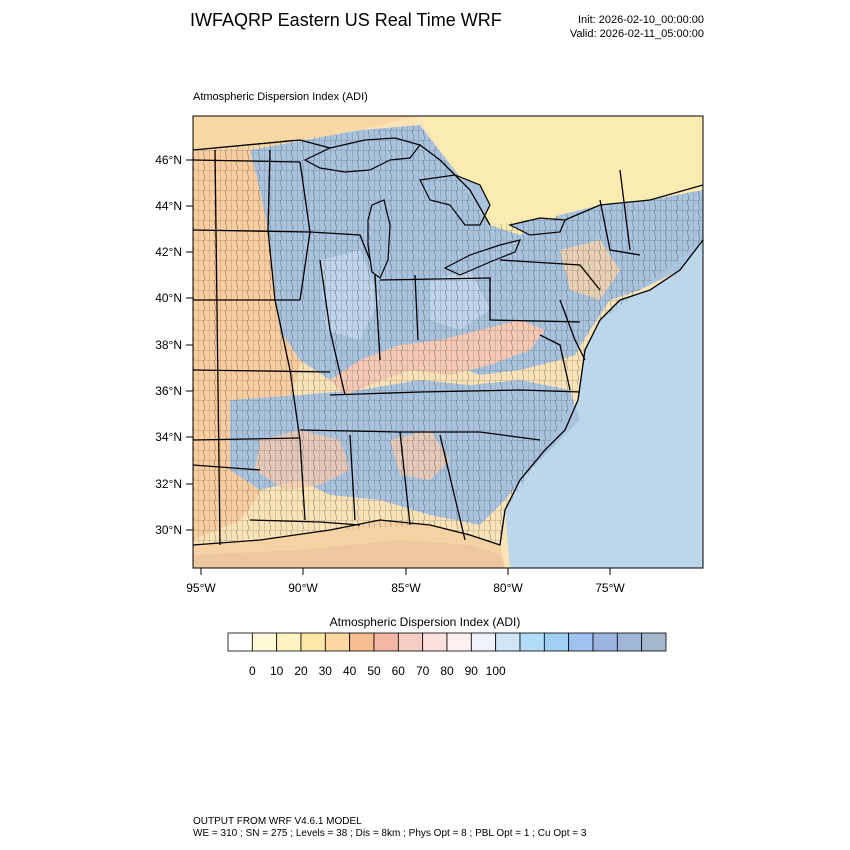 This screenshot has width=850, height=850. Describe the element at coordinates (604, 404) in the screenshot. I see `atlantic-ocean` at that location.